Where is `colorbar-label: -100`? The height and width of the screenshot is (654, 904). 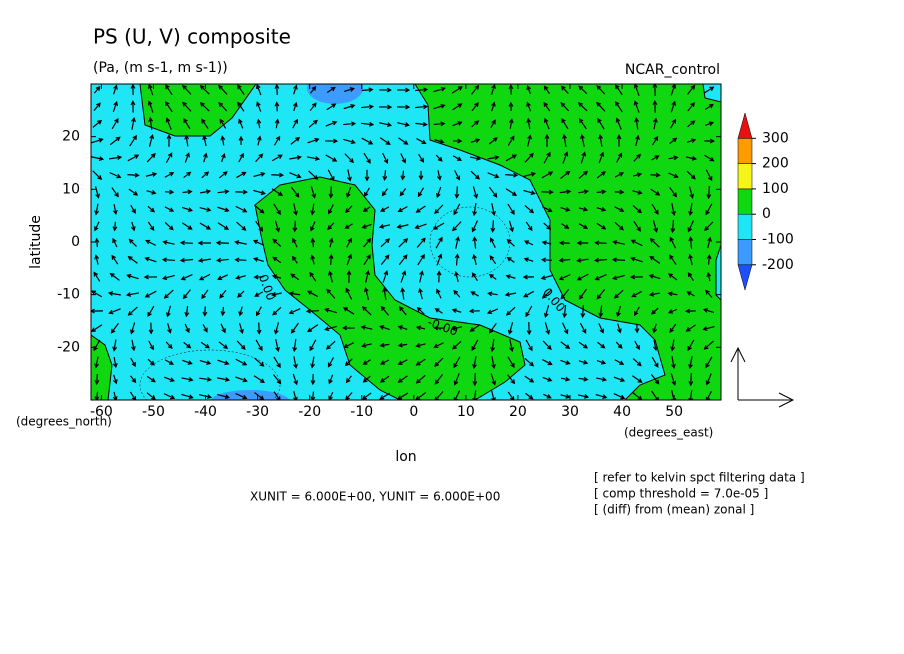
colorbar-label: -100 is located at coordinates (778, 240).